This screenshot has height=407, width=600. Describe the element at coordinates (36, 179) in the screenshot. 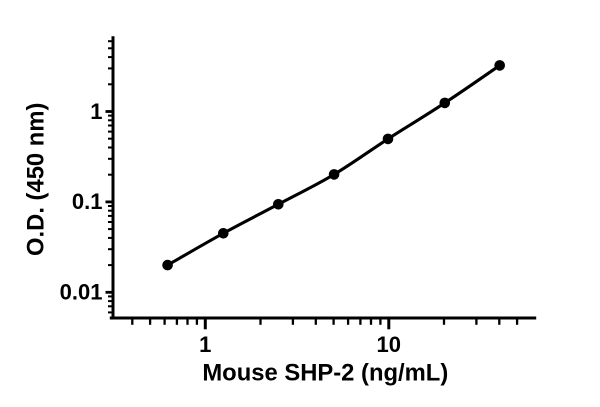

I see `svg-text: O.D. (450 nm)` at that location.